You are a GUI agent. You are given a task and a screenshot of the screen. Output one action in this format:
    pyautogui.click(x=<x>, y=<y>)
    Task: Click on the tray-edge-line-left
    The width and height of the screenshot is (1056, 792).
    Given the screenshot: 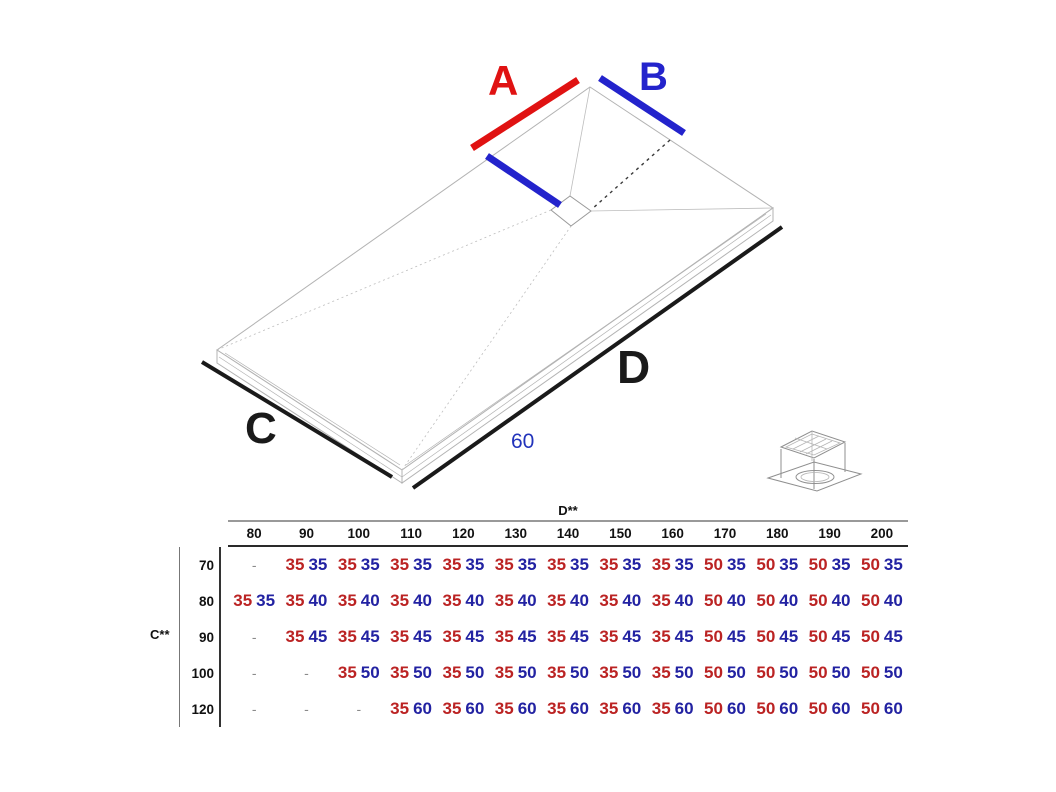 What is the action you would take?
    pyautogui.click(x=310, y=417)
    